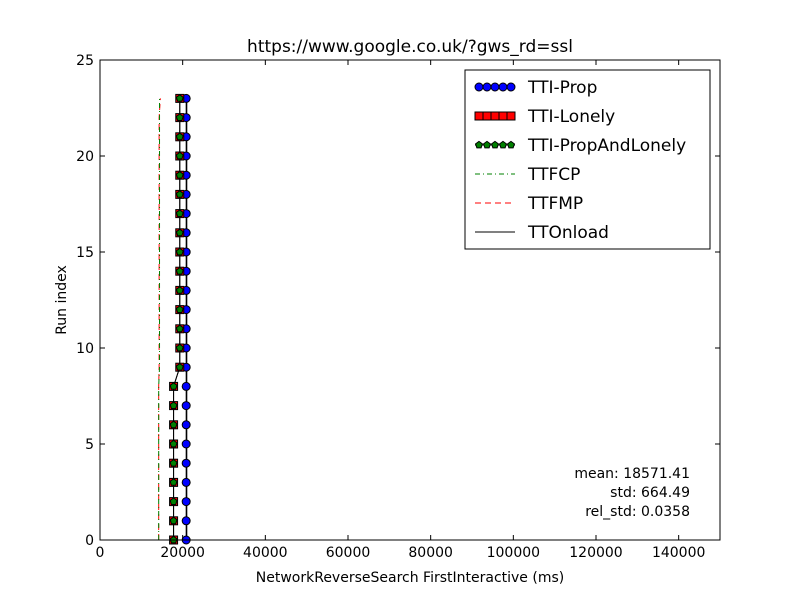  I want to click on legend-item-tti-propandlonely: TTI-PropAndLonely, so click(580, 146).